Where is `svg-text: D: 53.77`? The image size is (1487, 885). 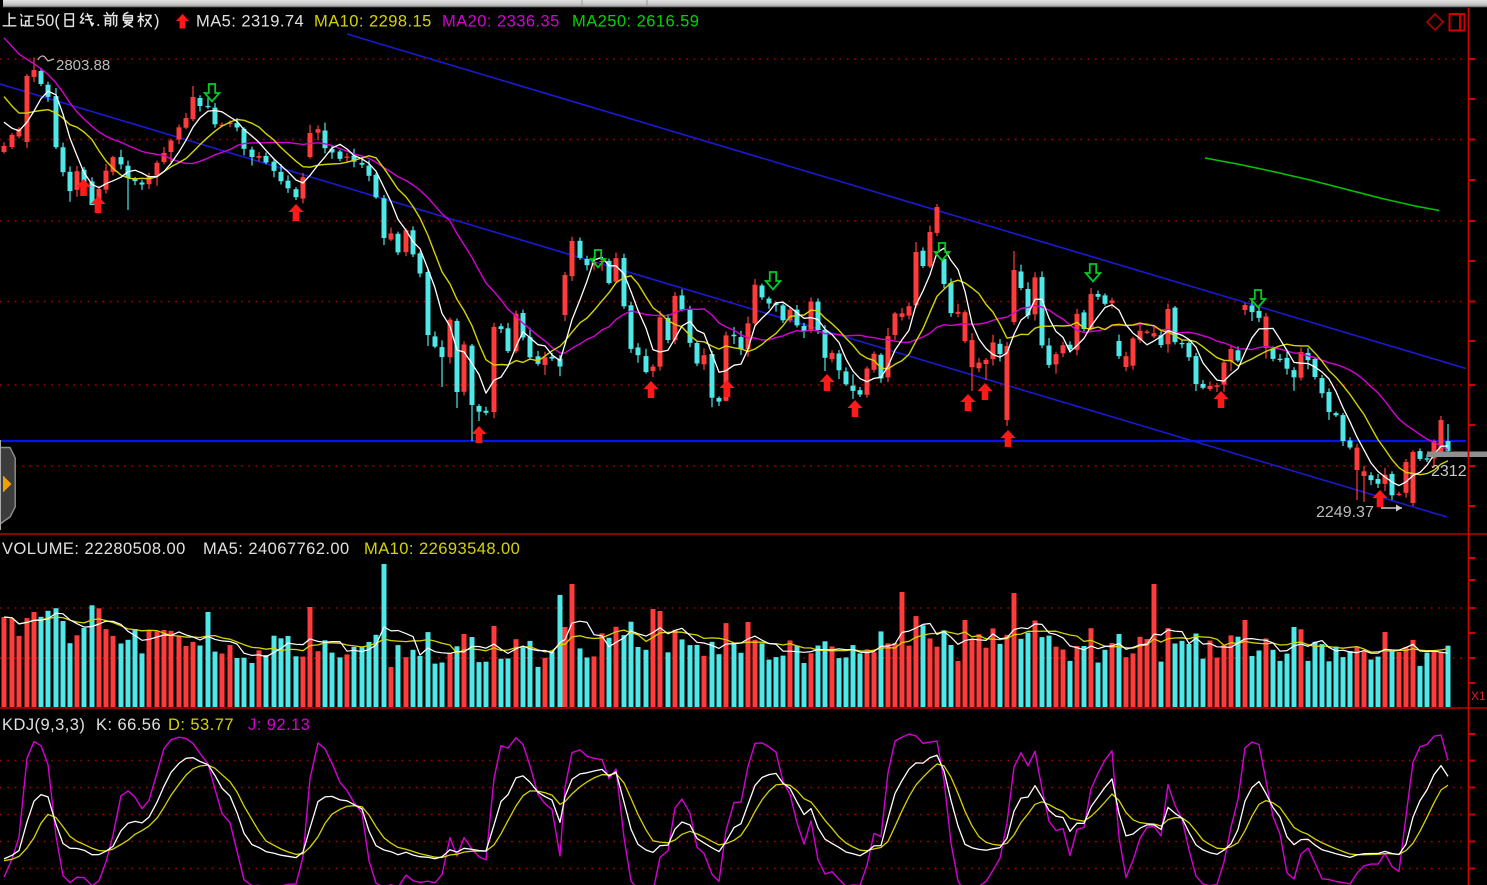 svg-text: D: 53.77 is located at coordinates (201, 725).